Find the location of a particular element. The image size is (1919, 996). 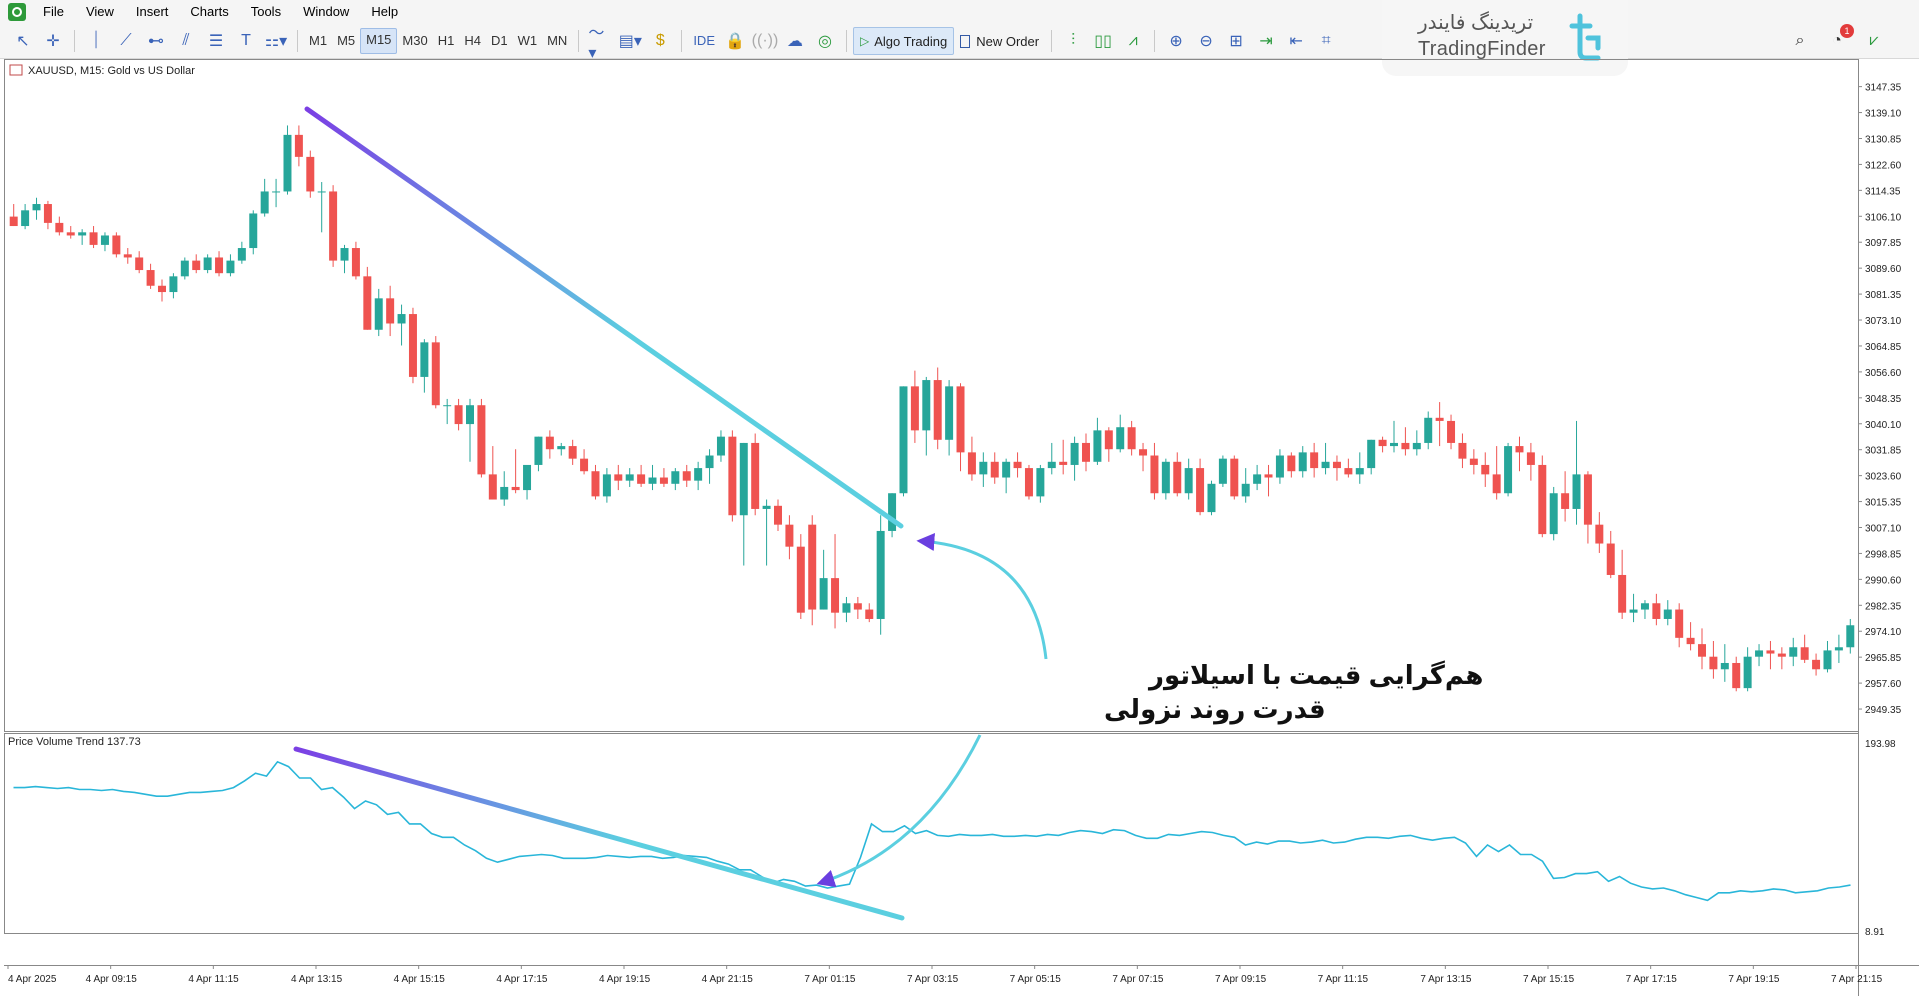

annotation-line-1: هم‌گرایی قیمت با اسیلاتور is located at coordinates (1315, 675).